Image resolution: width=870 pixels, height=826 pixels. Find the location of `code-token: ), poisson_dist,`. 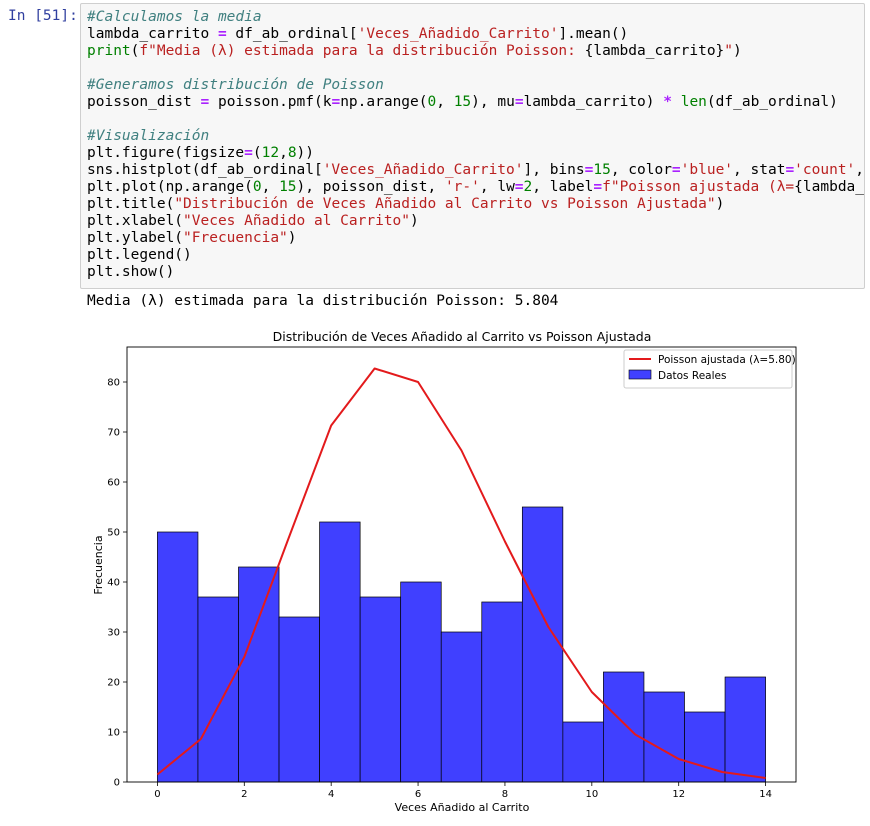

code-token: ), poisson_dist, is located at coordinates (370, 187).